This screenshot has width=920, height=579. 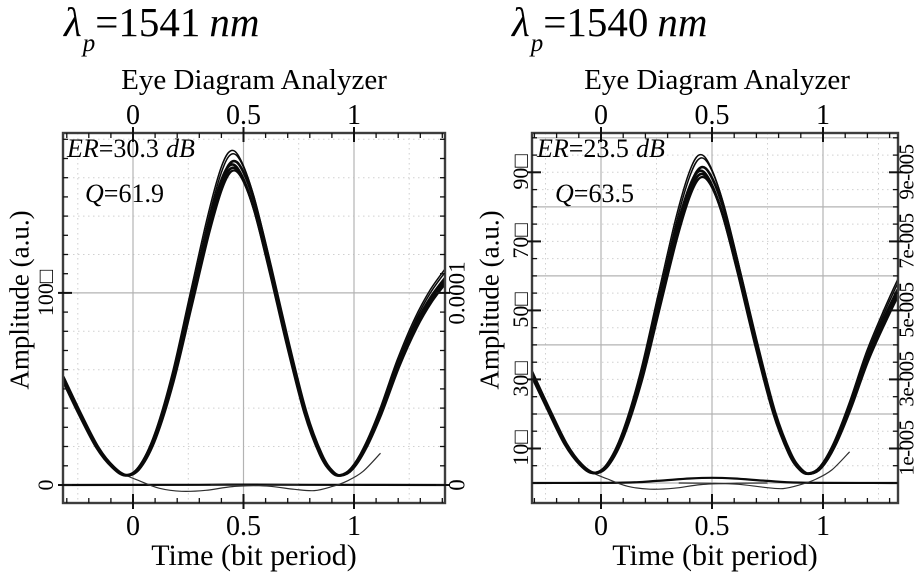 I want to click on extinction-ratio-annotation: ER=30.3 dB, so click(x=131, y=149).